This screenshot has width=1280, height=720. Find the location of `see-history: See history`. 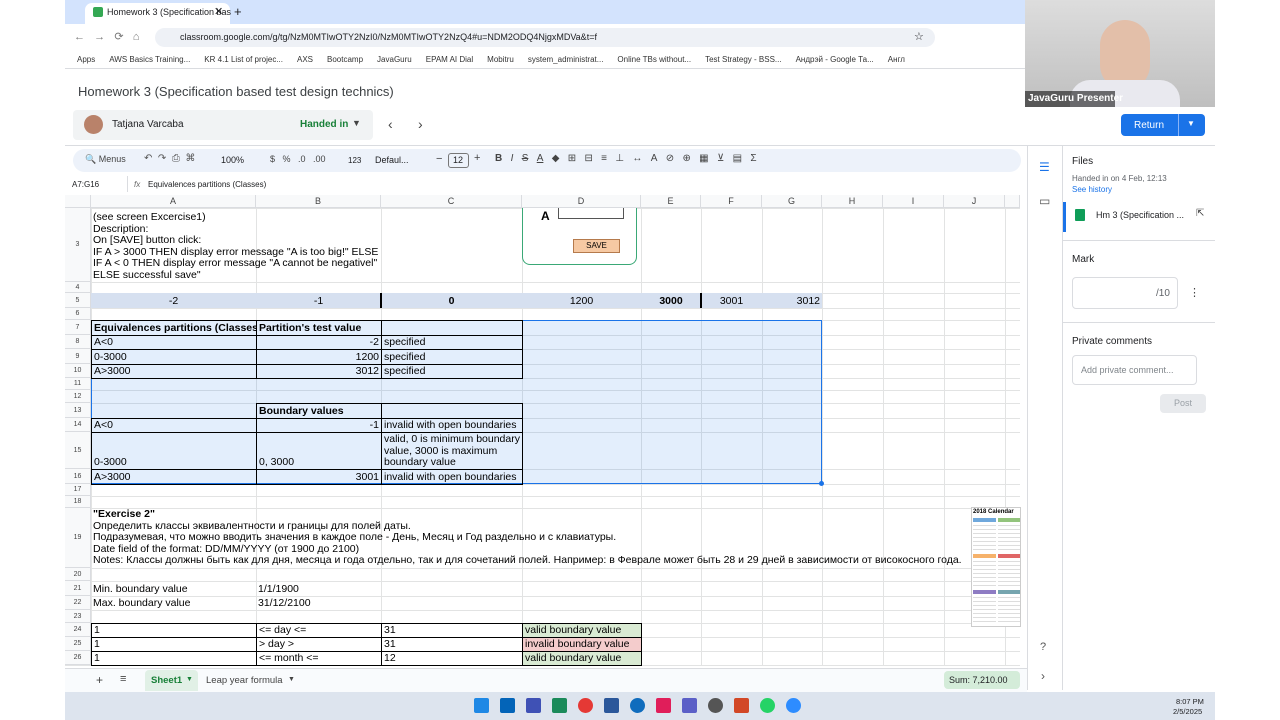

see-history: See history is located at coordinates (1092, 189).